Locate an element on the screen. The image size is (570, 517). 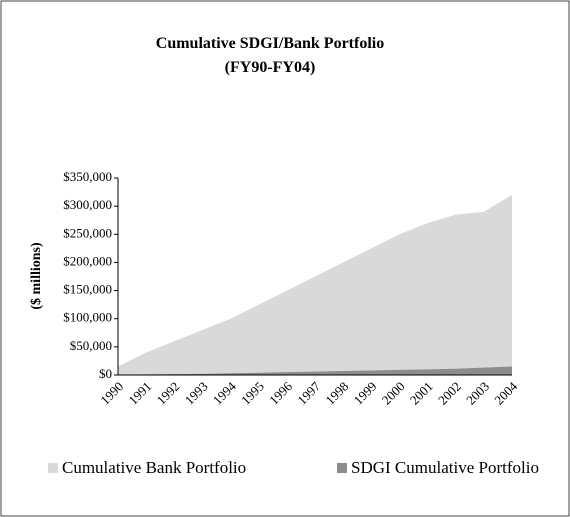
legend-label: SDGI Cumulative Portfolio is located at coordinates (445, 467).